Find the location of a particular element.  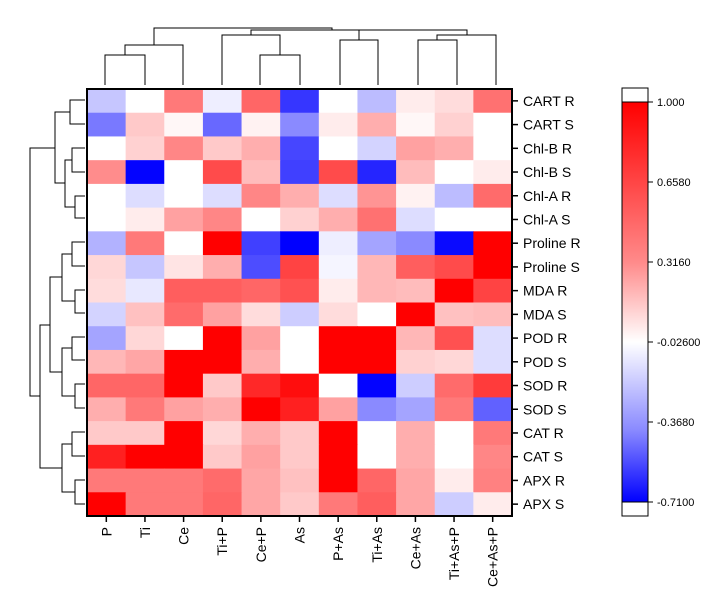

colorbar-tick-label: 1.000 is located at coordinates (671, 103).